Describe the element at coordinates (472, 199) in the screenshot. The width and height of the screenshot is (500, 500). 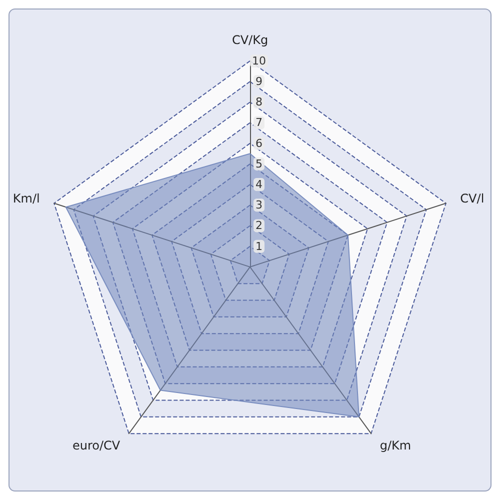
I see `spoke-label: CV/l` at that location.